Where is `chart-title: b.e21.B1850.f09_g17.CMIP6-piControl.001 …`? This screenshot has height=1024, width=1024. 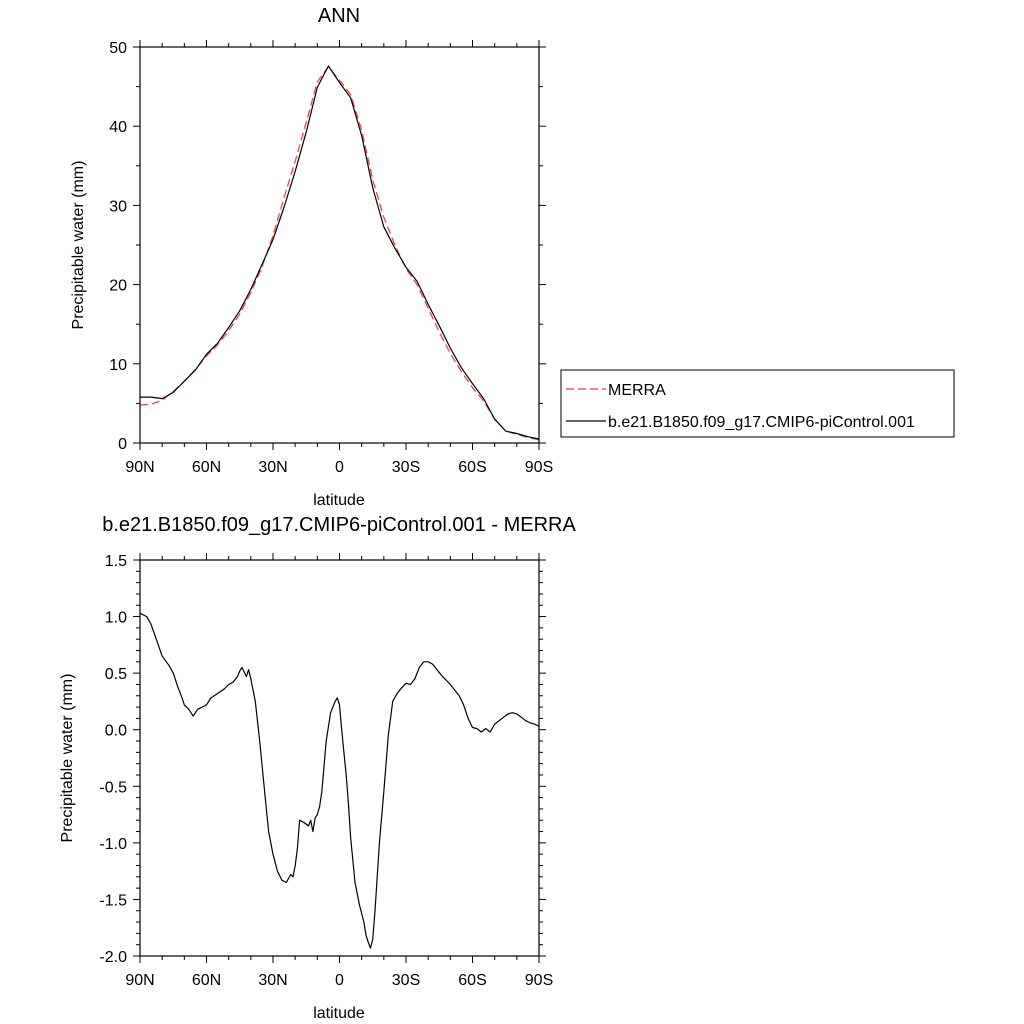 chart-title: b.e21.B1850.f09_g17.CMIP6-piControl.001 … is located at coordinates (339, 525).